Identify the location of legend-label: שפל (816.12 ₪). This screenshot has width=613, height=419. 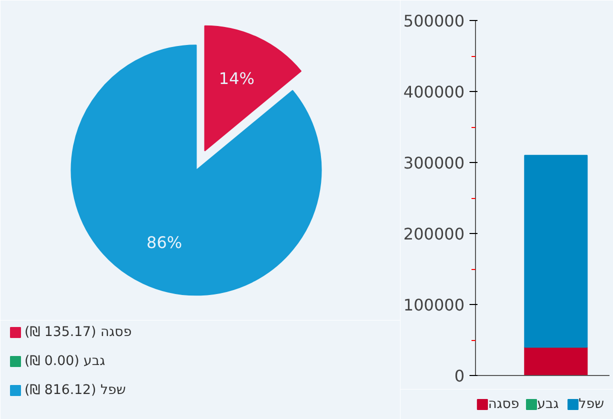
(75, 390).